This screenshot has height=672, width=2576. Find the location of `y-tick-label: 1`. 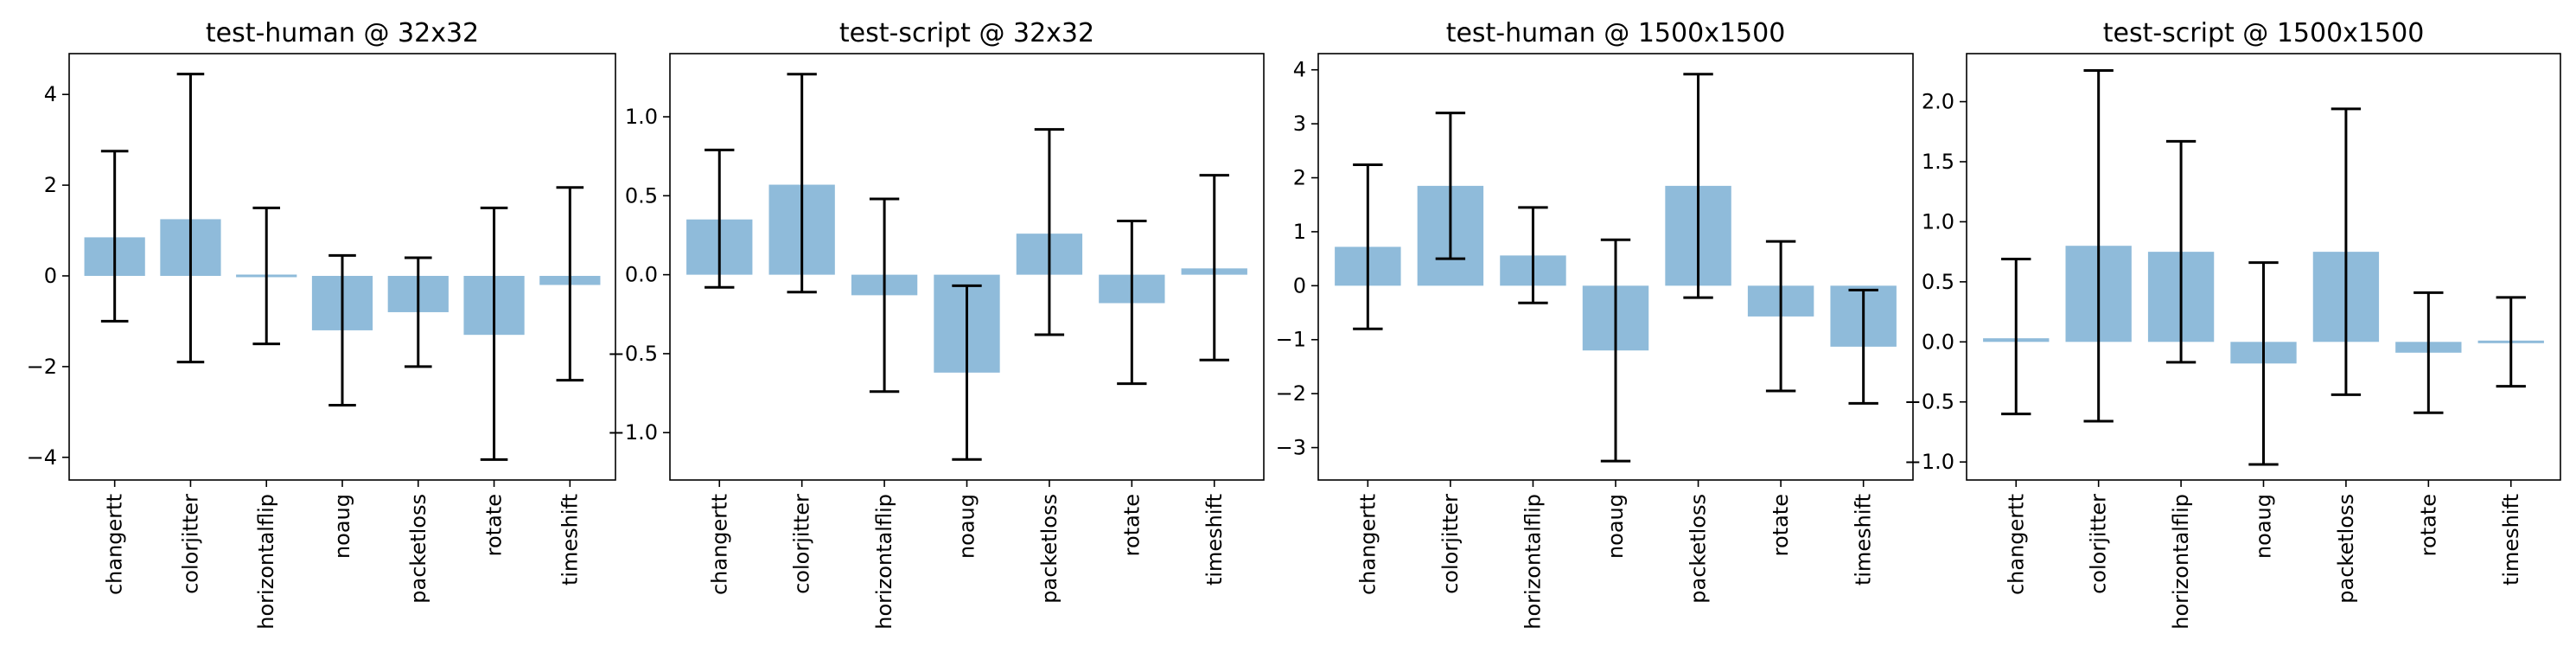

y-tick-label: 1 is located at coordinates (1299, 232).